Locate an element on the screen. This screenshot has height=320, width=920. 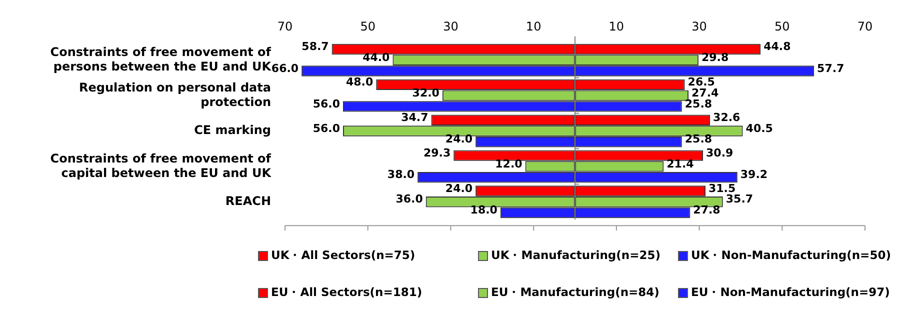
legend-label: EU・All Sectors(n=181) is located at coordinates (346, 292).